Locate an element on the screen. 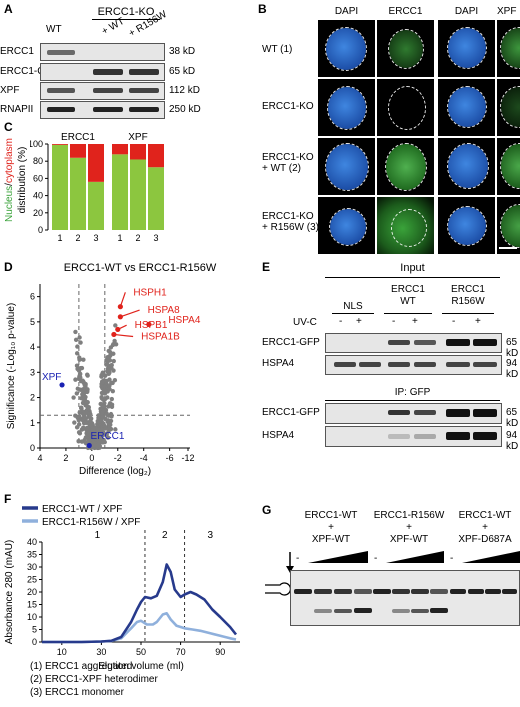  panel-e-ip-size-94: 94 kD is located at coordinates (512, 441).